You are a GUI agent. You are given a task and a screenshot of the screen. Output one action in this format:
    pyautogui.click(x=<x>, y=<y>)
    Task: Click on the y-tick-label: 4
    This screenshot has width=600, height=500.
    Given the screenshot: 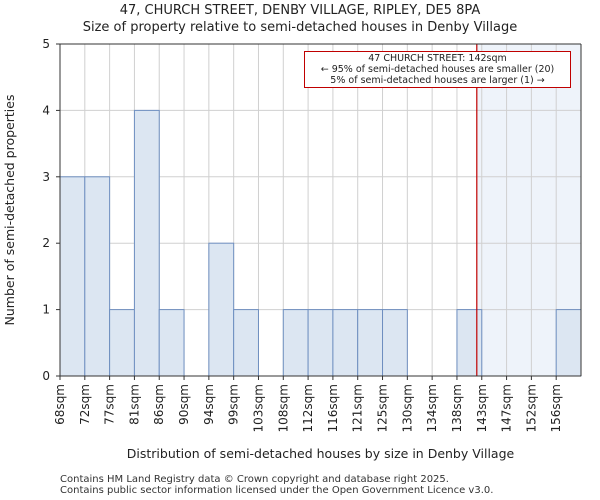 What is the action you would take?
    pyautogui.click(x=46, y=110)
    